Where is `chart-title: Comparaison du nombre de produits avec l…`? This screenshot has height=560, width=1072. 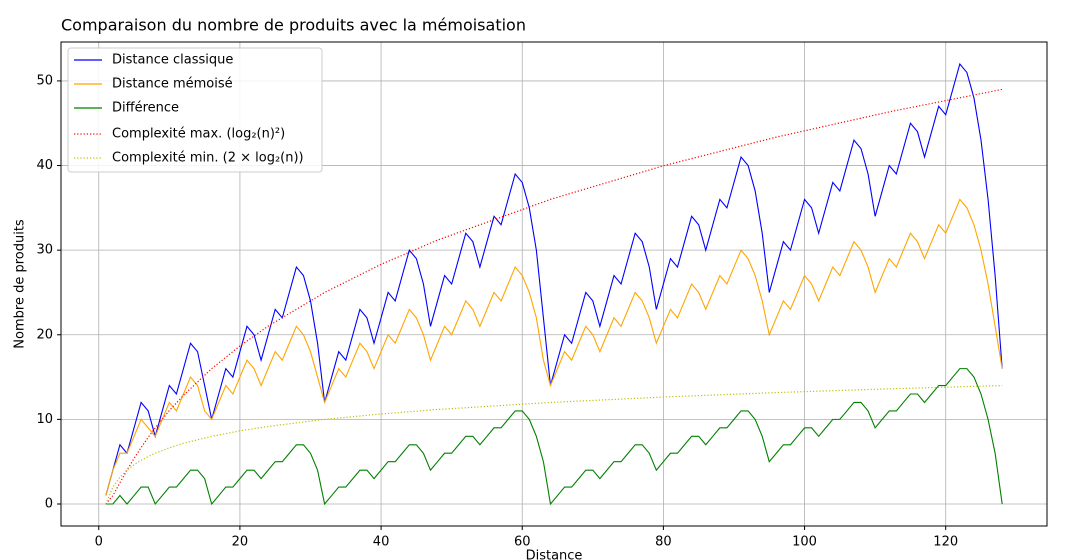 chart-title: Comparaison du nombre de produits avec l… is located at coordinates (293, 25).